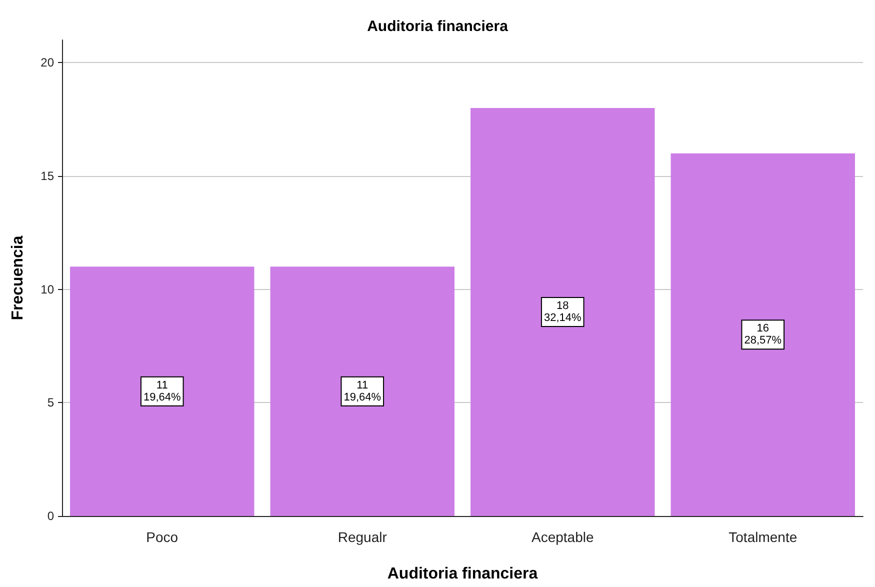  What do you see at coordinates (462, 574) in the screenshot?
I see `x-axis-title: Auditoria financiera` at bounding box center [462, 574].